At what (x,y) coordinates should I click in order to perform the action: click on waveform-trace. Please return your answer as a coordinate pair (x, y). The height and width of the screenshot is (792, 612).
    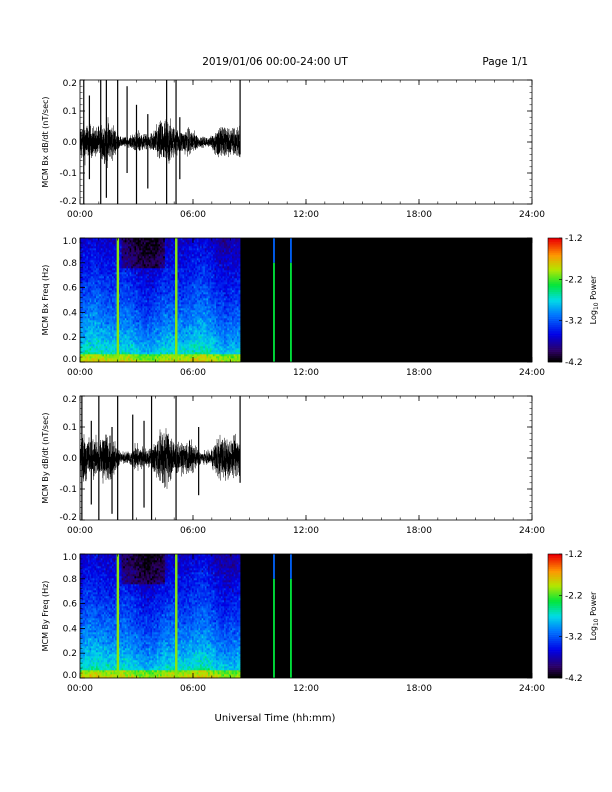
    Looking at the image, I should click on (160, 142).